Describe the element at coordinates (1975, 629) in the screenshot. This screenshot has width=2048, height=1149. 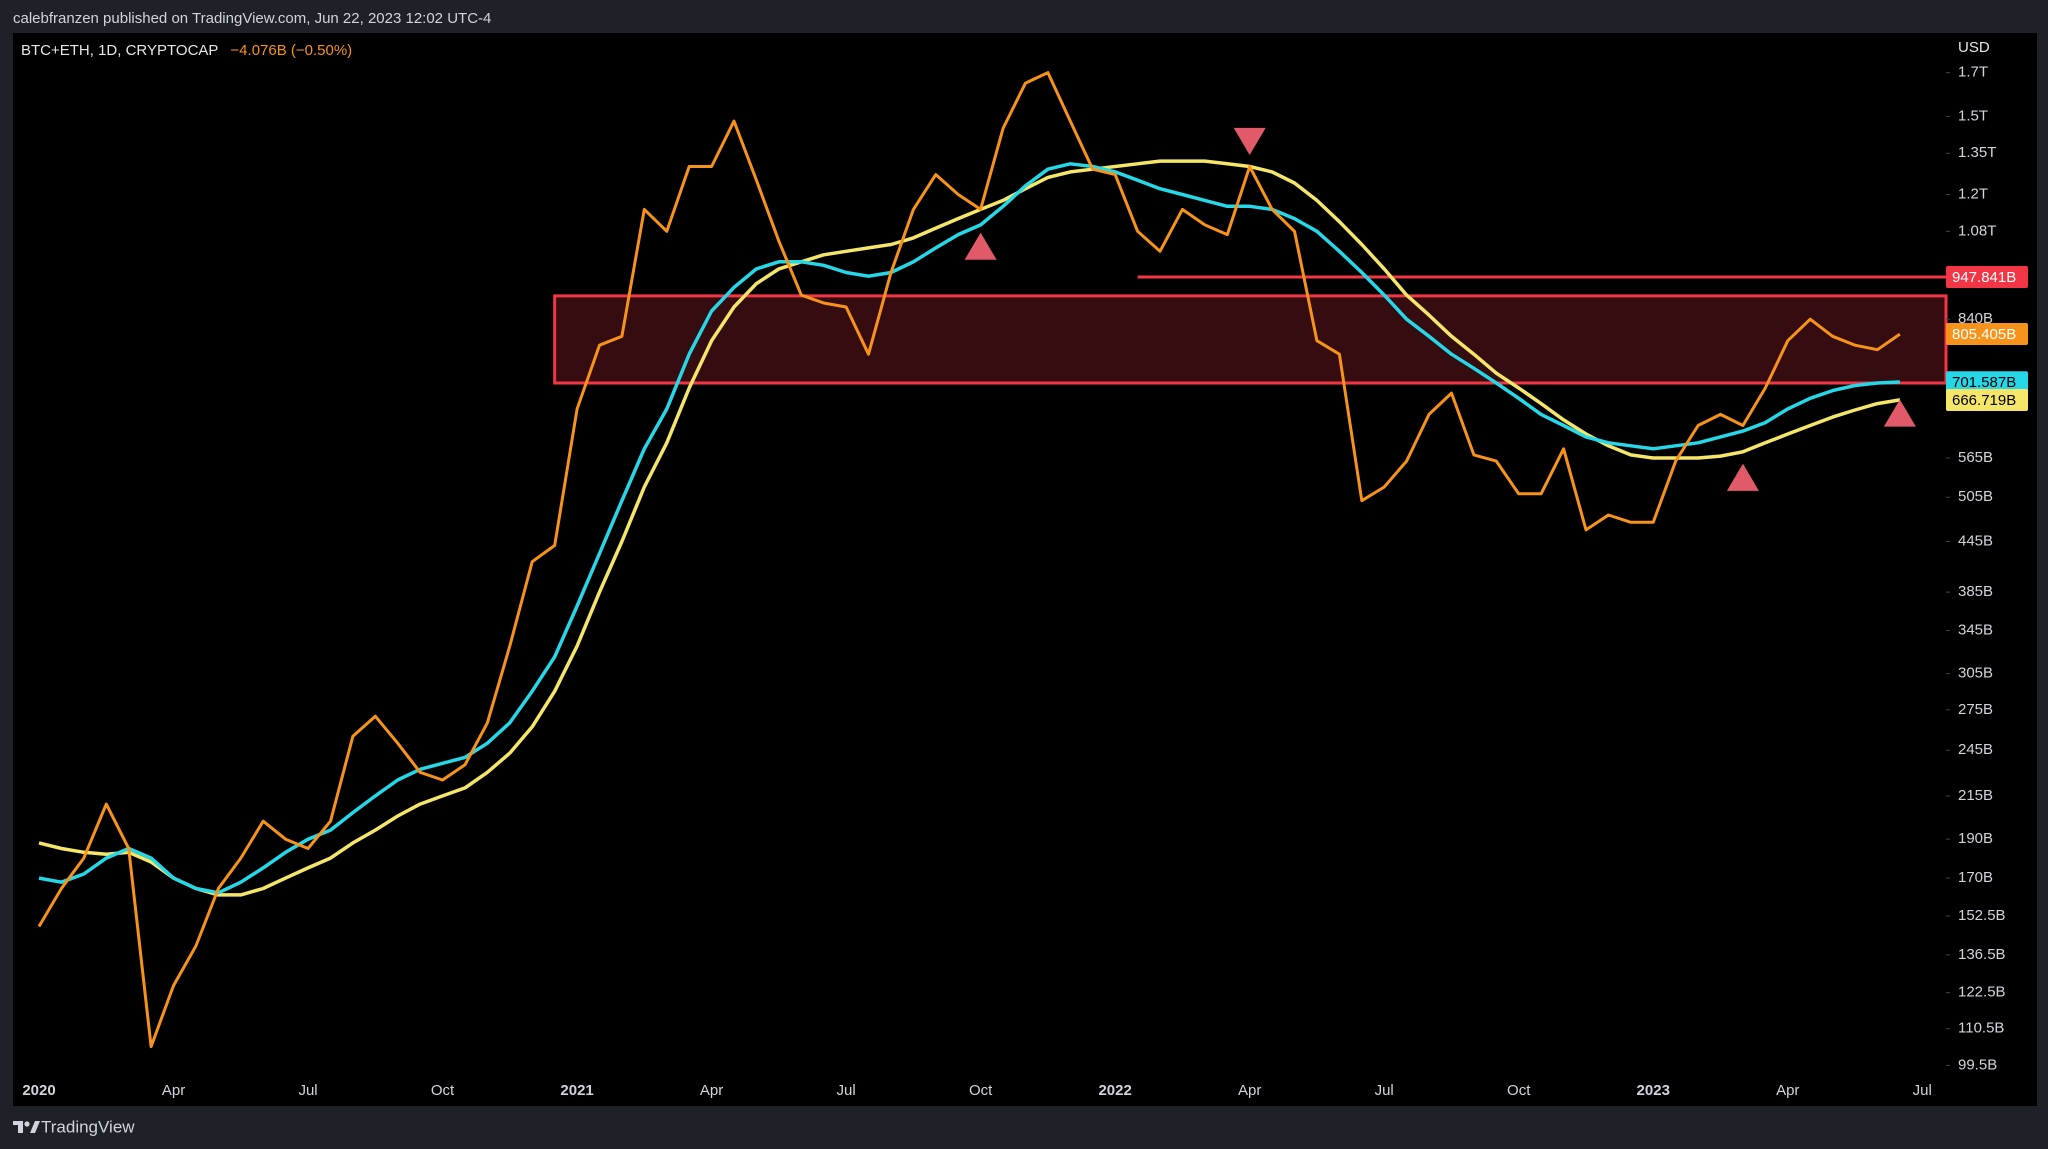
I see `y-tick-label: 345B` at that location.